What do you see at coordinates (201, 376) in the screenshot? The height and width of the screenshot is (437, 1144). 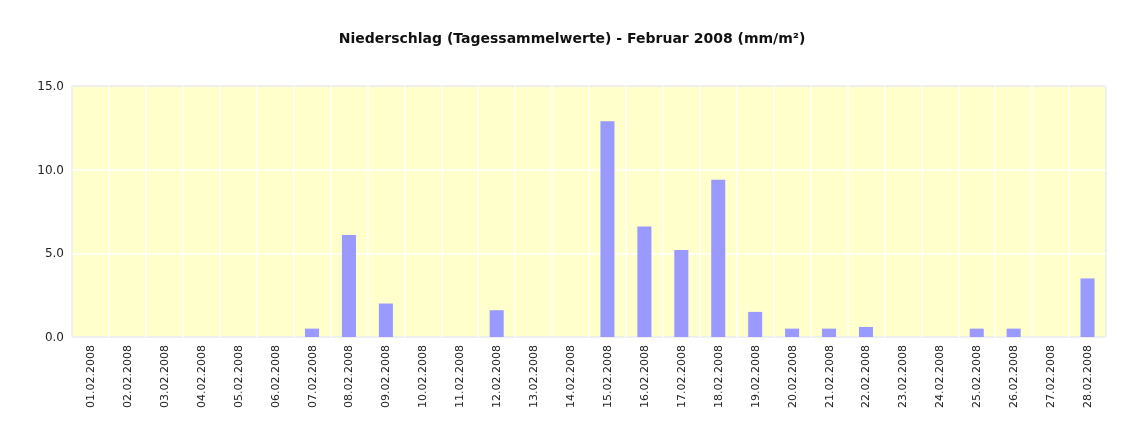 I see `x-tick-label: 04.02.2008` at bounding box center [201, 376].